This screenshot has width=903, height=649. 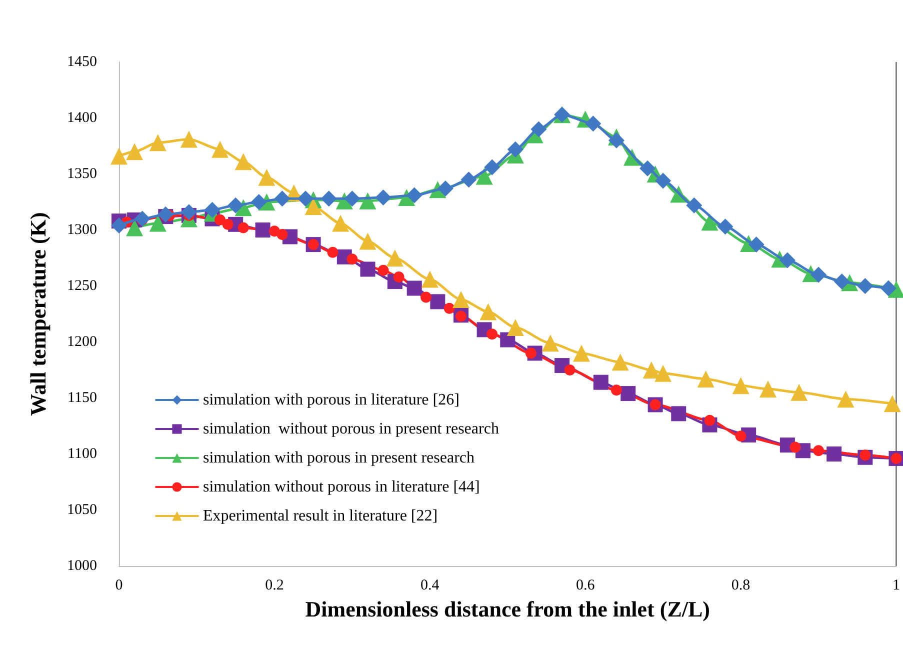 I want to click on y-tick-label: 1250, so click(x=82, y=286).